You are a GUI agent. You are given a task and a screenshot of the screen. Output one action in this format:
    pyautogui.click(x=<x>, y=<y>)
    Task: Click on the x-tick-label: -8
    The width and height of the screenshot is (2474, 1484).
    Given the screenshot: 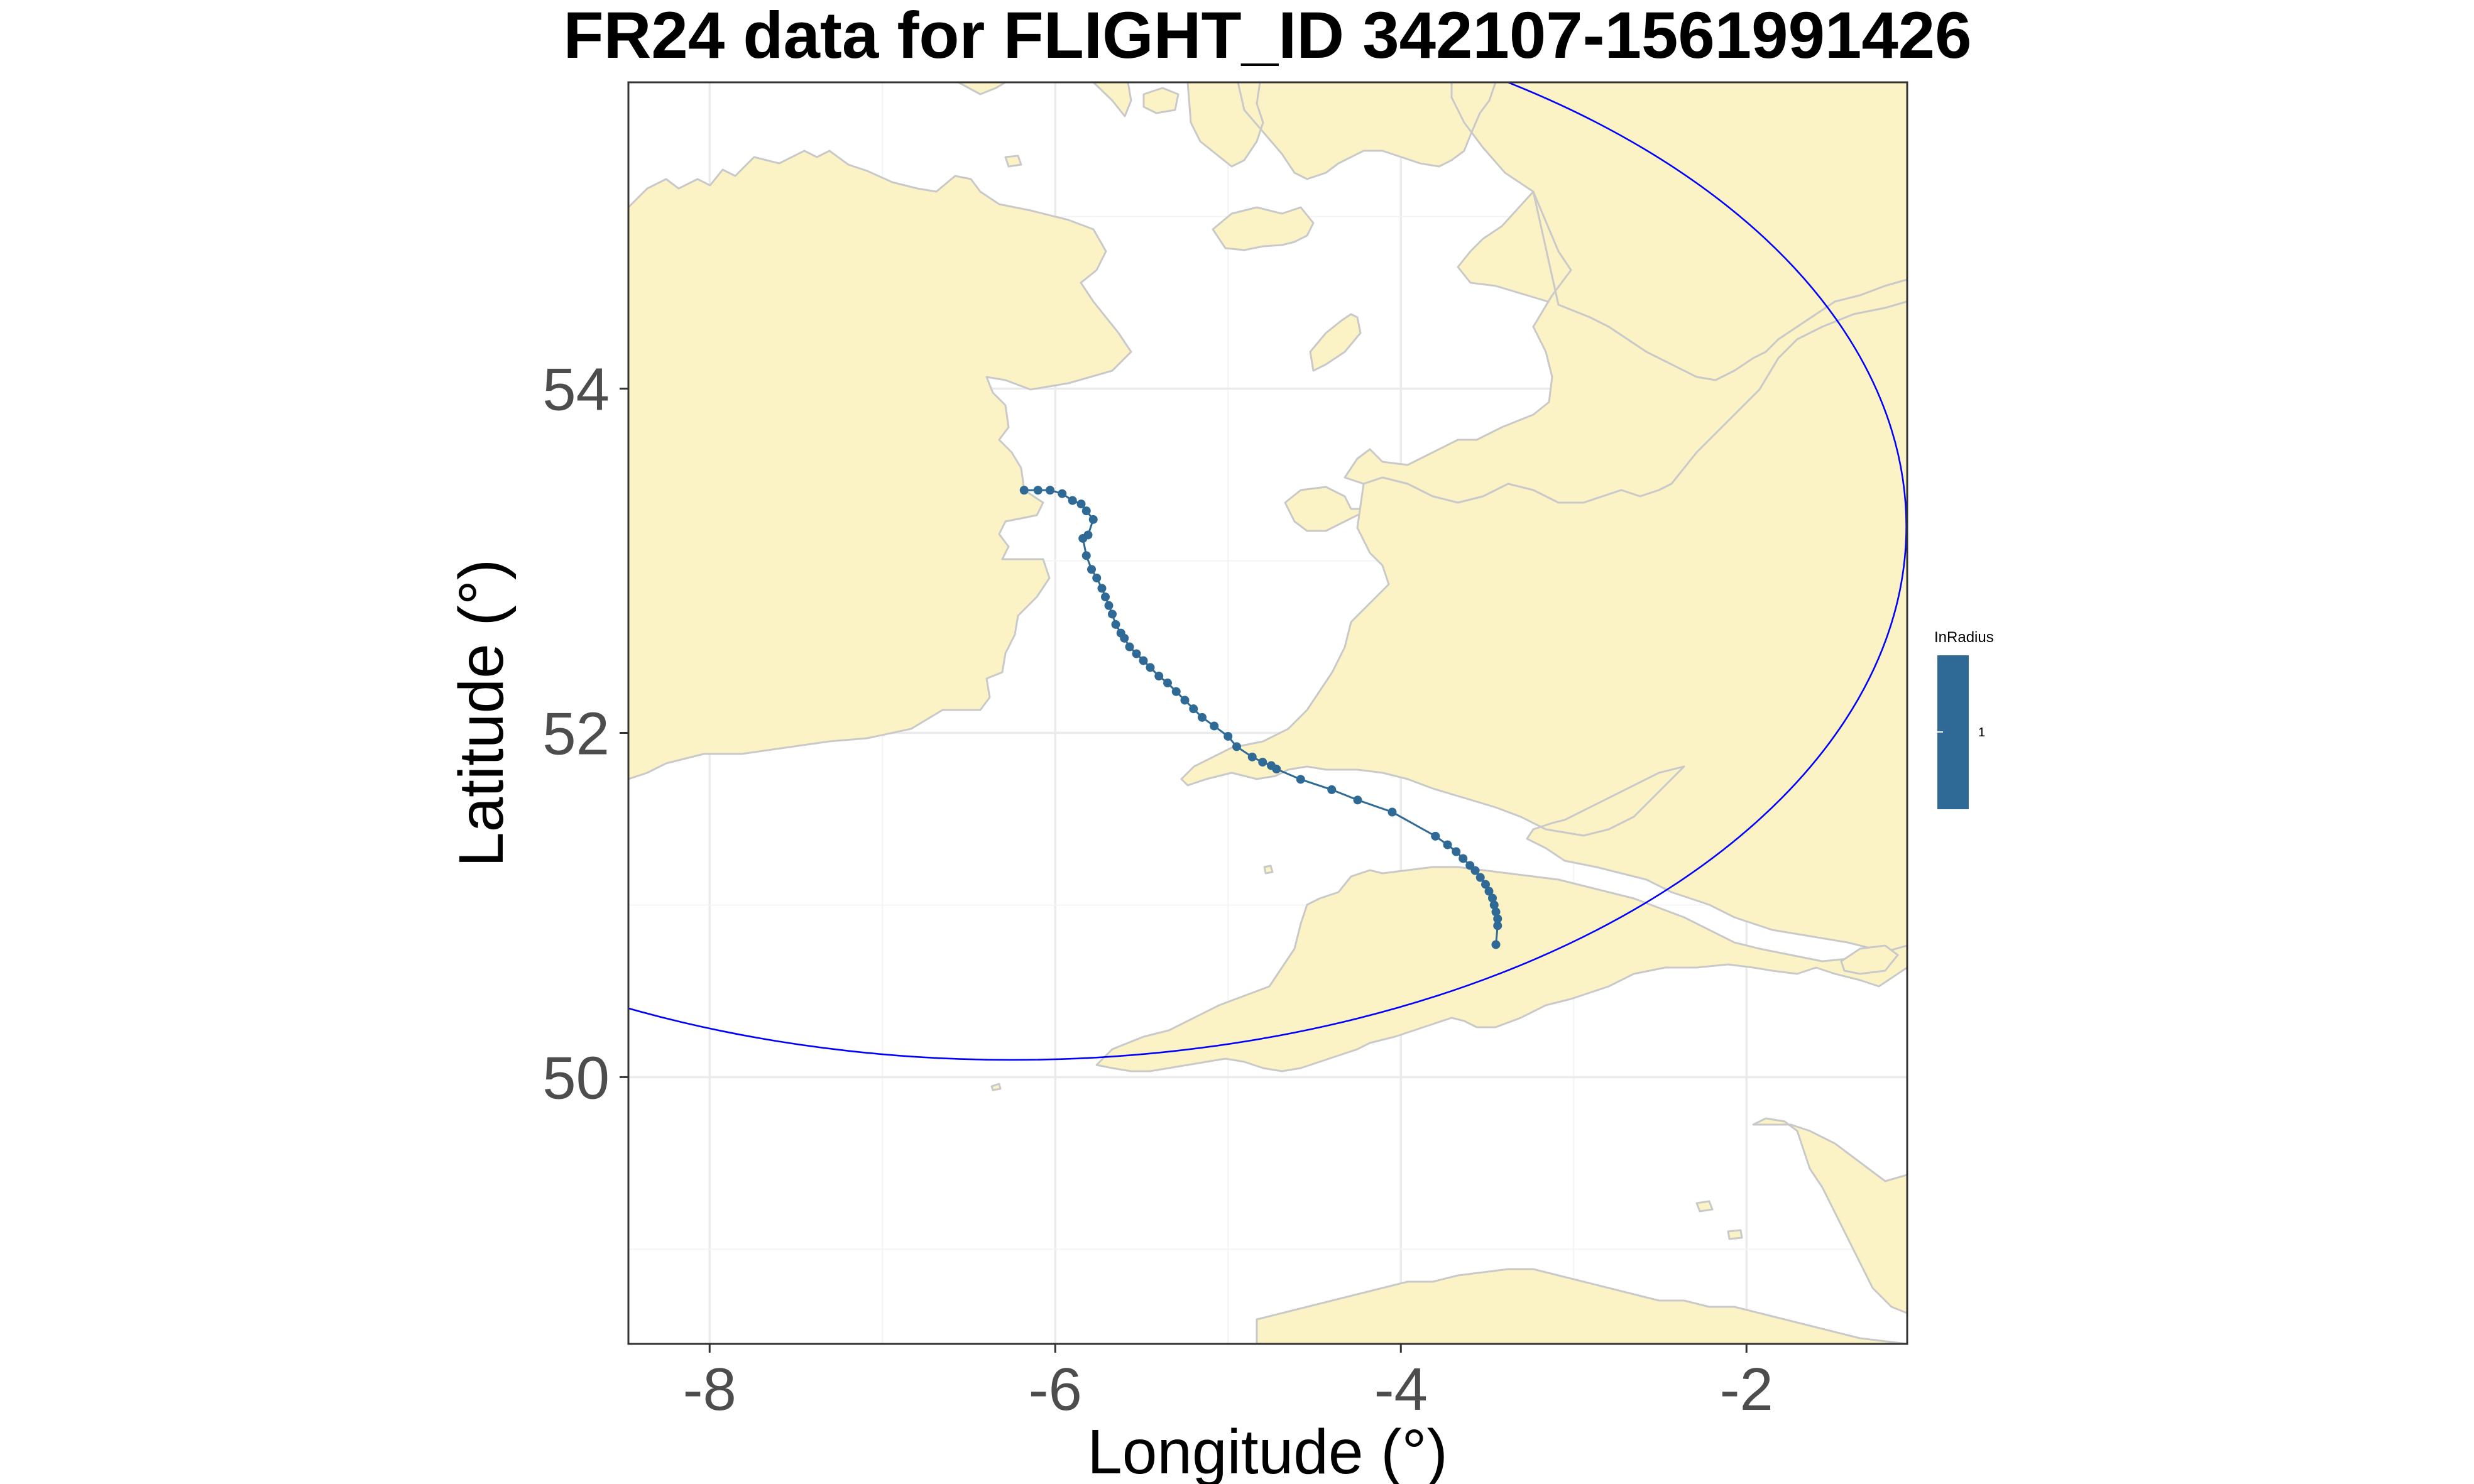 What is the action you would take?
    pyautogui.click(x=709, y=1389)
    